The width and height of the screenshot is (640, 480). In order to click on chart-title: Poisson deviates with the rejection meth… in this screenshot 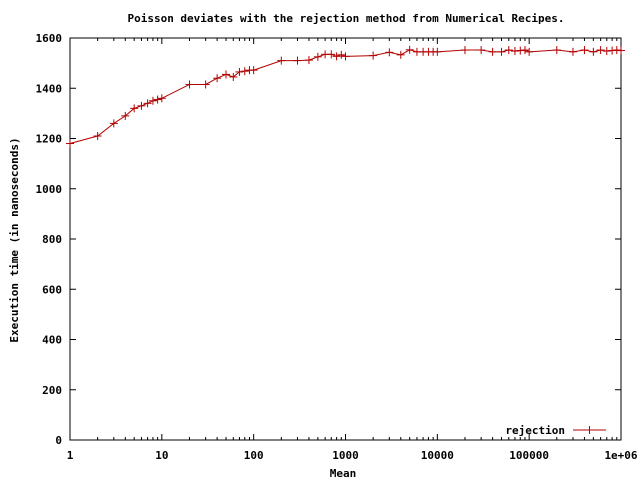, I will do `click(345, 18)`.